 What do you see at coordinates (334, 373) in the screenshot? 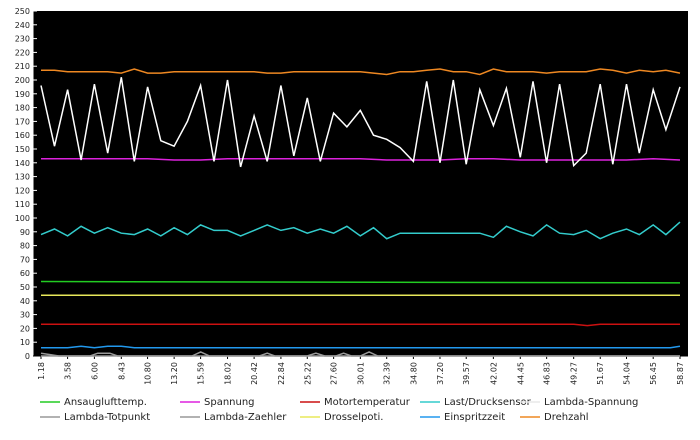
I see `x-tick-label: 27.60` at bounding box center [334, 373].